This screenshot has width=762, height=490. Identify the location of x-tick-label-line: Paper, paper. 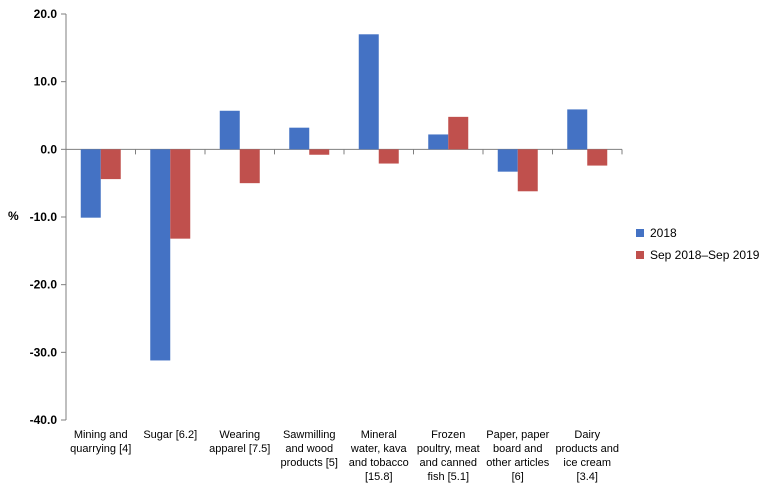
(517, 435).